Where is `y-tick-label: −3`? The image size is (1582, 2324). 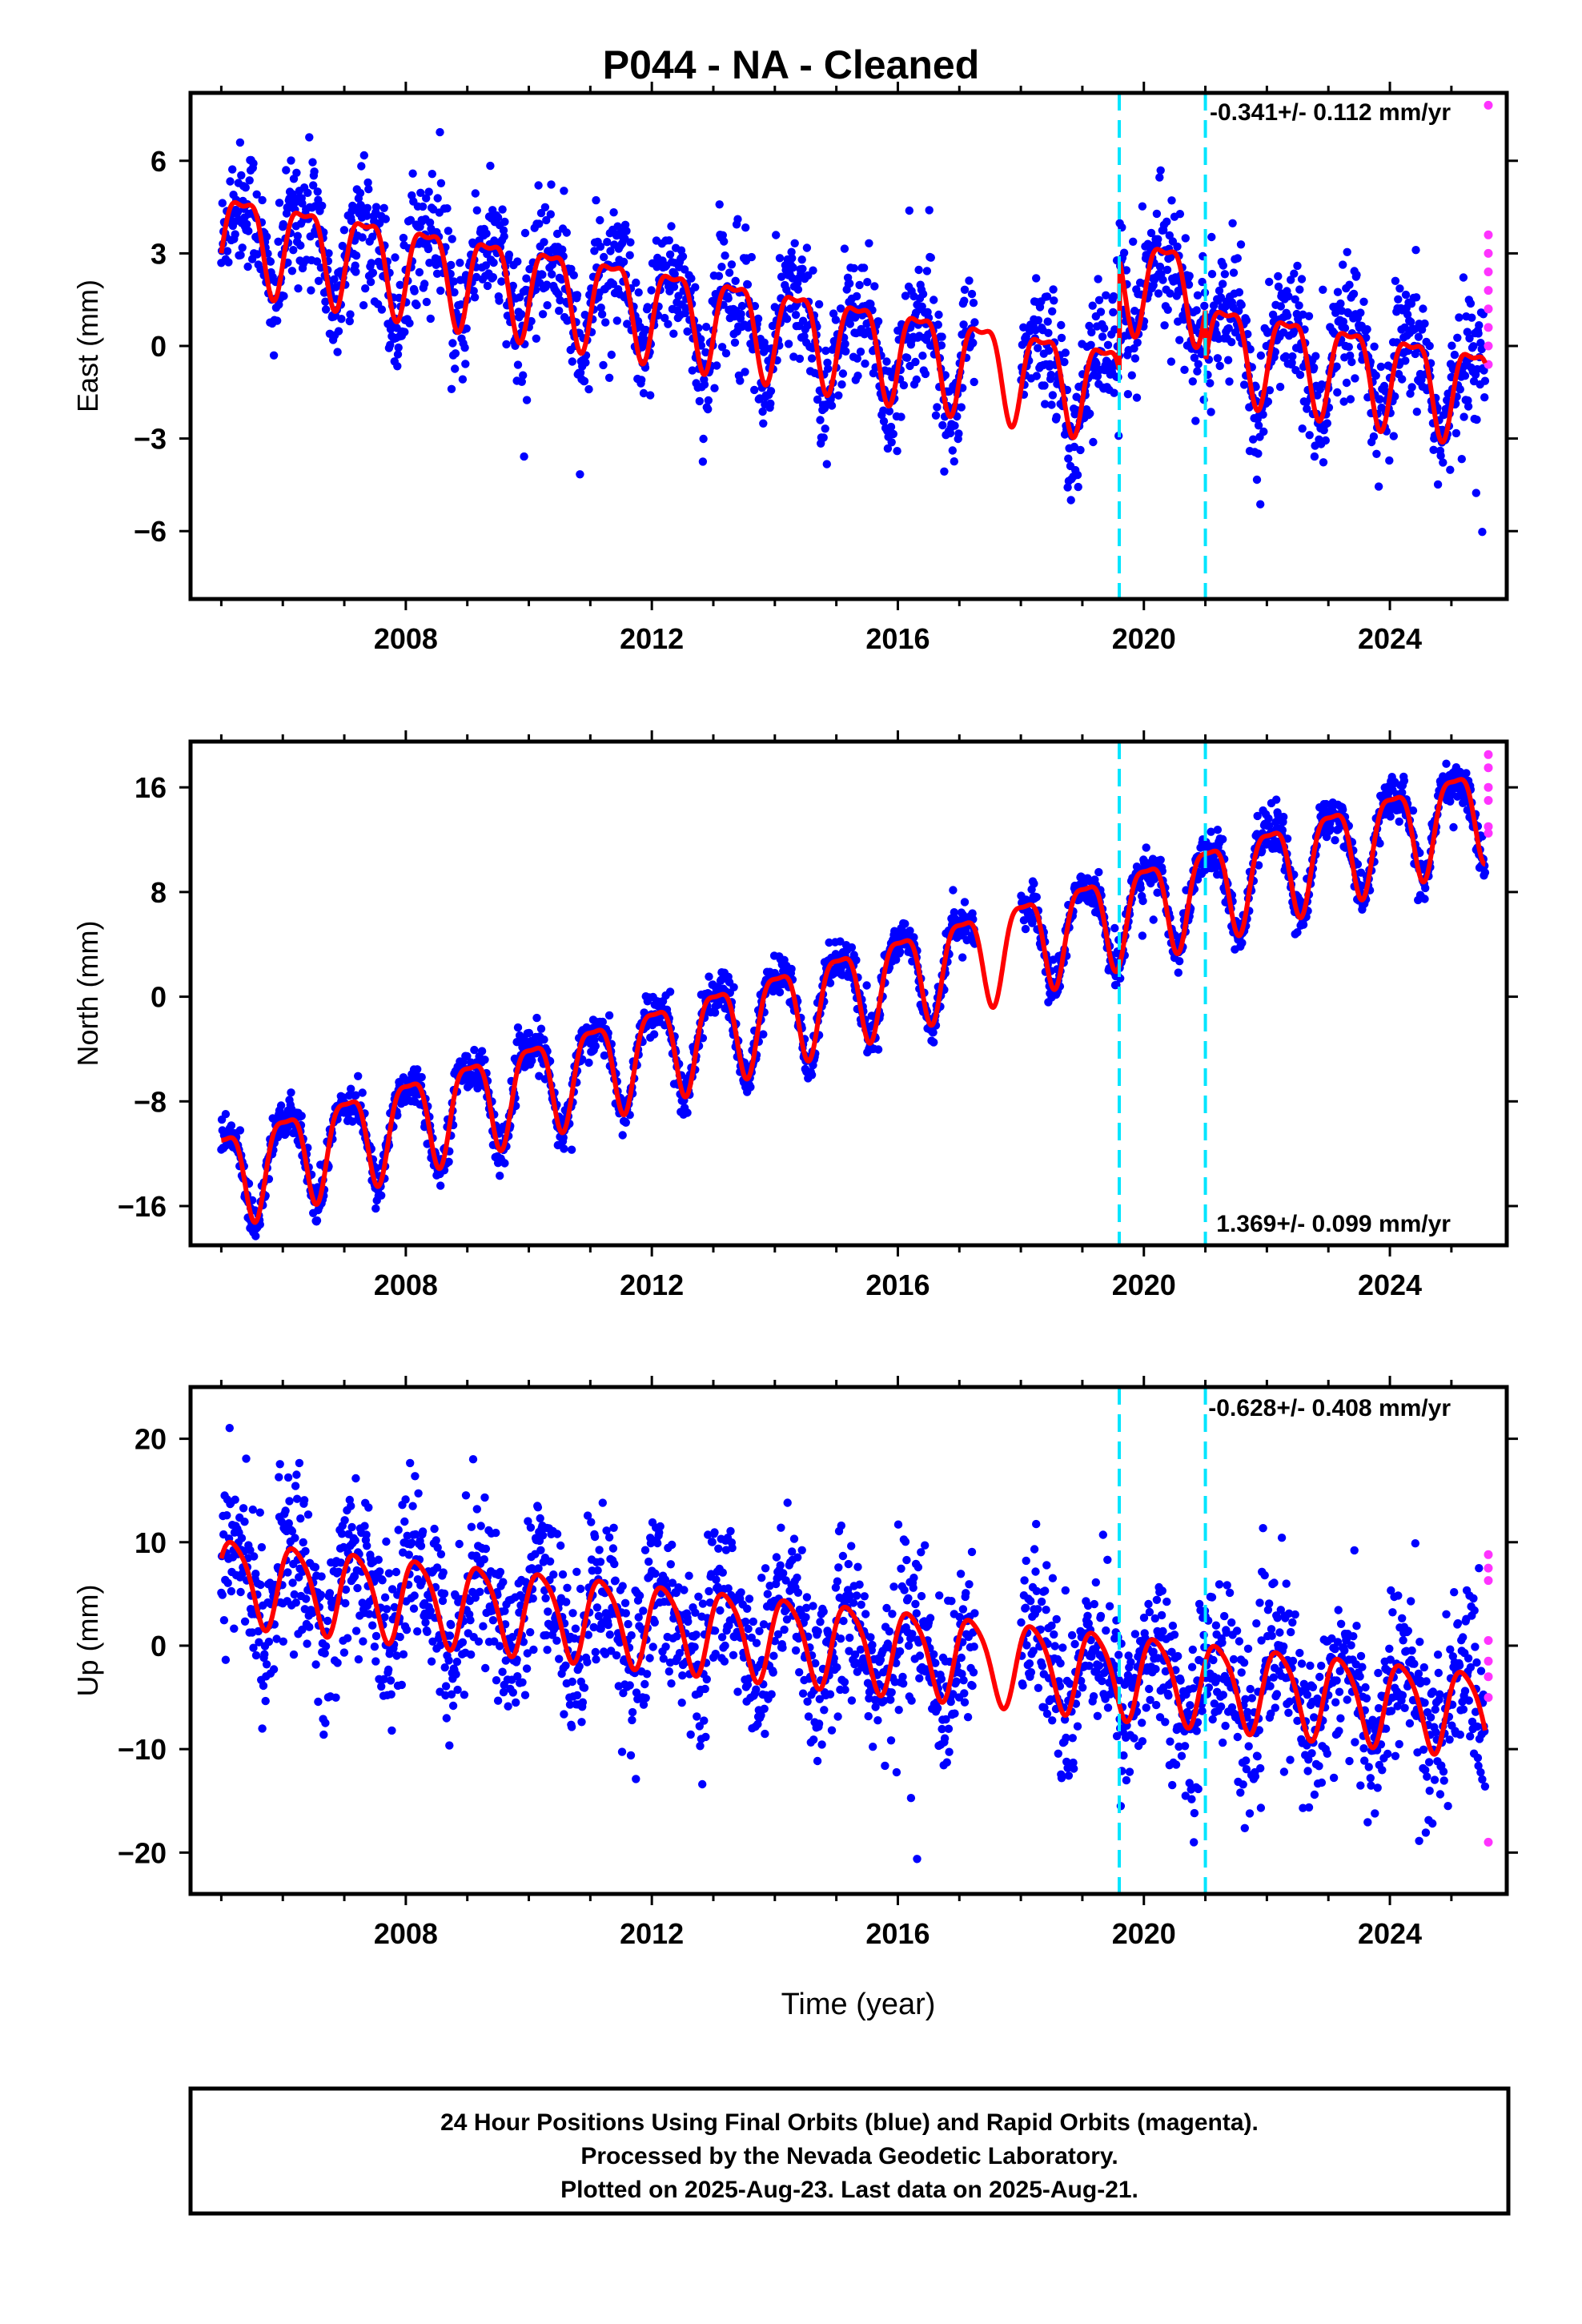
y-tick-label: −3 is located at coordinates (151, 439).